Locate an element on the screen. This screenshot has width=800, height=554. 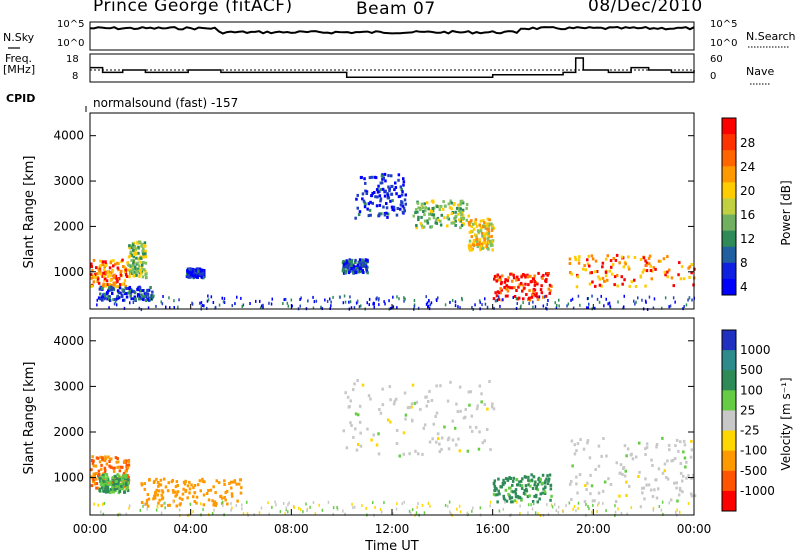
velocity-colorbar-swatch is located at coordinates (729, 481).